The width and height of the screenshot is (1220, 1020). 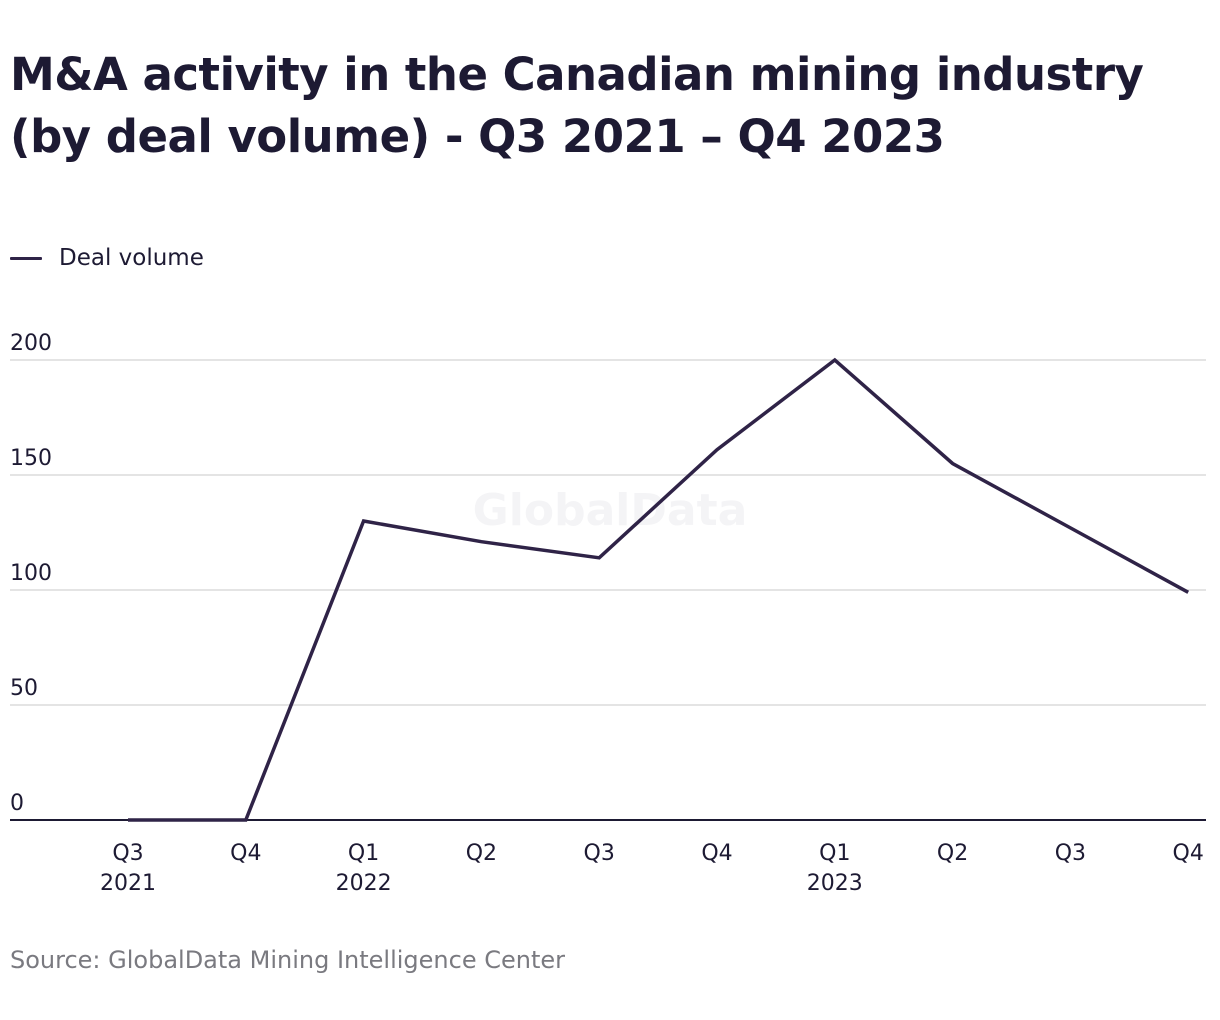 I want to click on y-tick-label: 0, so click(x=17, y=803).